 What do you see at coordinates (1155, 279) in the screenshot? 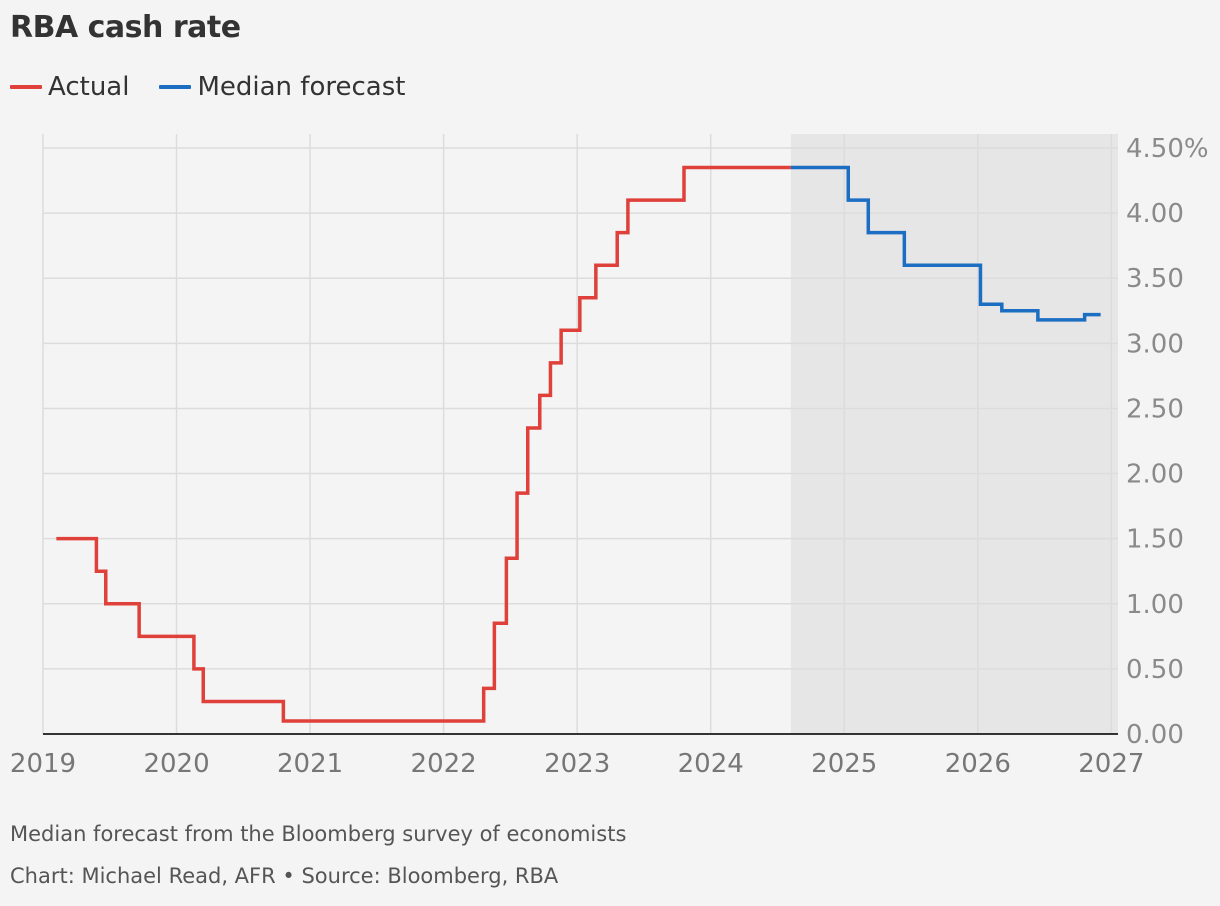
I see `y-tick-label: 3.50` at bounding box center [1155, 279].